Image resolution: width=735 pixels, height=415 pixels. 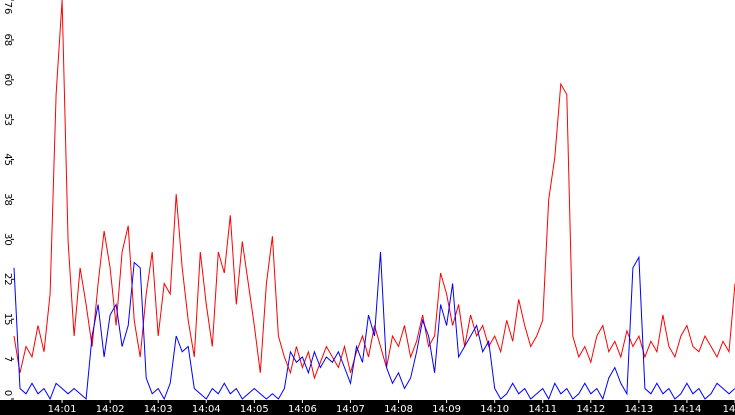 What do you see at coordinates (7, 319) in the screenshot?
I see `y-tick-label: 15` at bounding box center [7, 319].